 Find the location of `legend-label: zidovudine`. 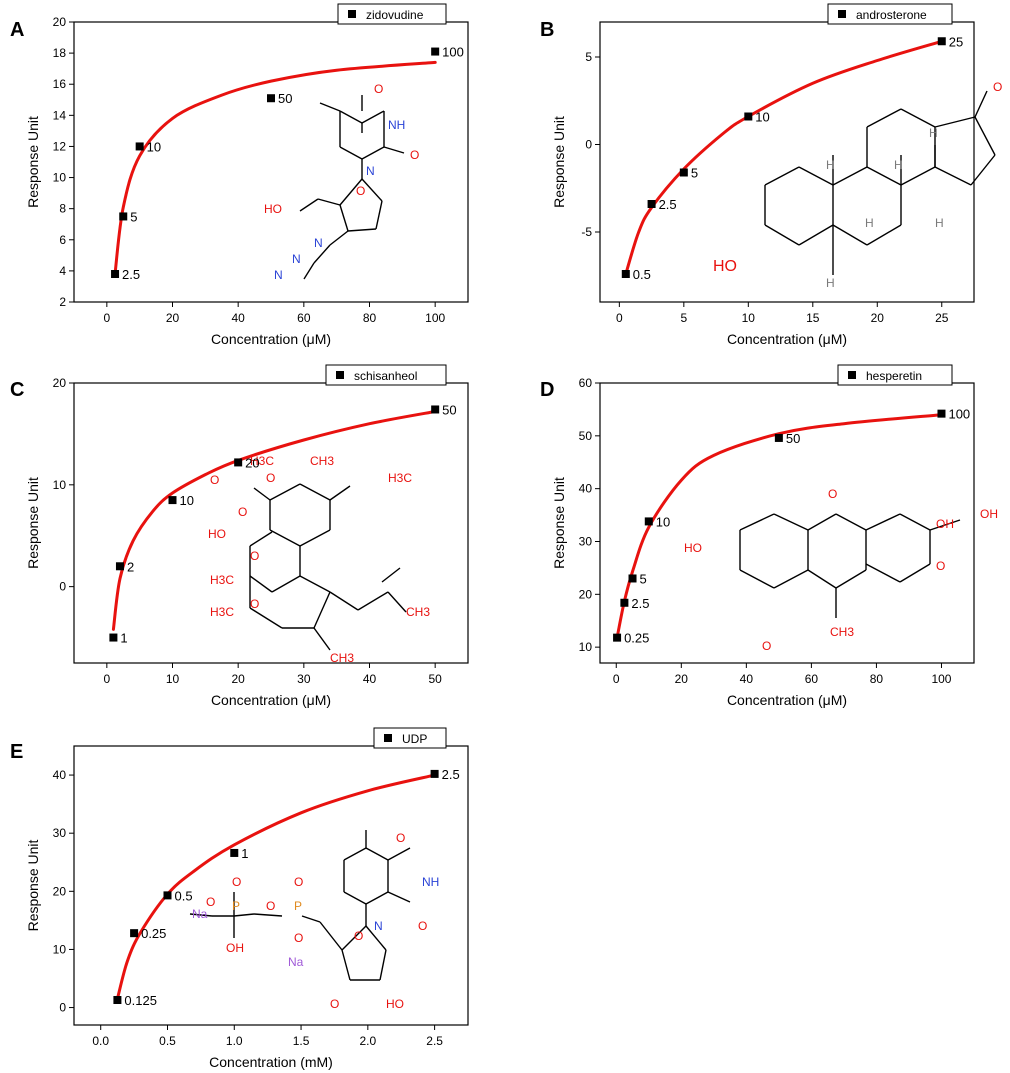

legend-label: zidovudine is located at coordinates (395, 15).